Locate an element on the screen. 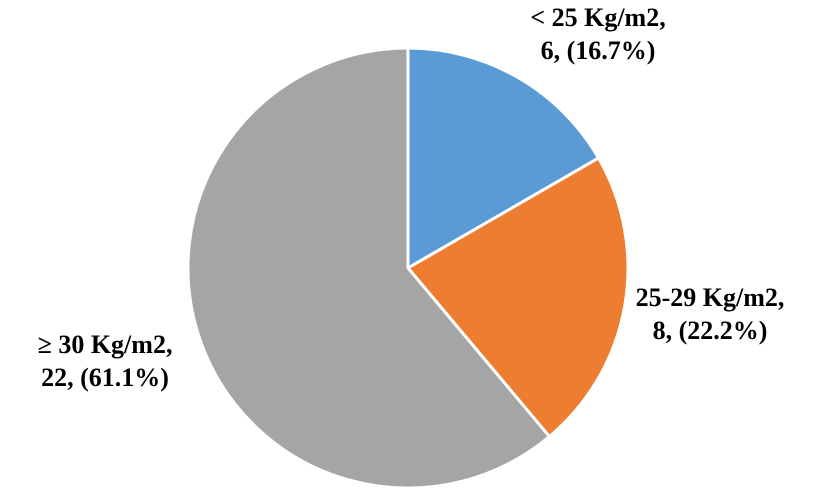 The height and width of the screenshot is (503, 822). slice-value-label: 6, (16.7%) is located at coordinates (598, 50).